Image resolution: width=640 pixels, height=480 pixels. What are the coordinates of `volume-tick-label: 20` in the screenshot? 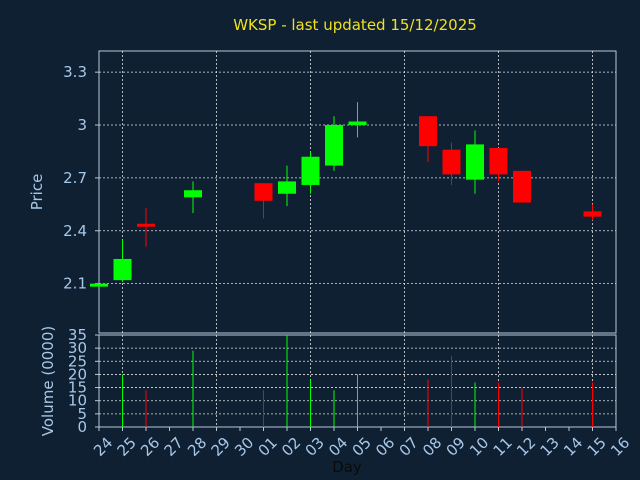 It's located at (77, 374).